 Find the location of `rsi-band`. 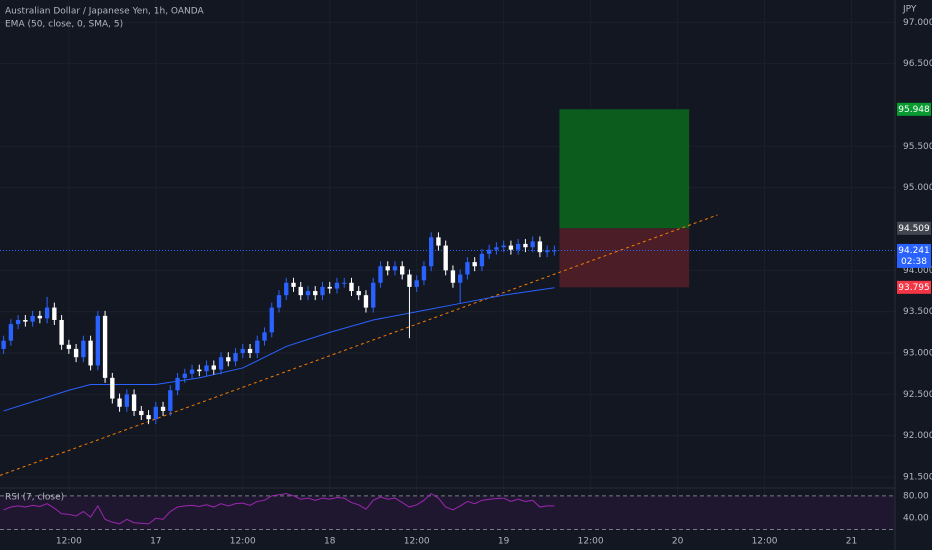

rsi-band is located at coordinates (447, 512).